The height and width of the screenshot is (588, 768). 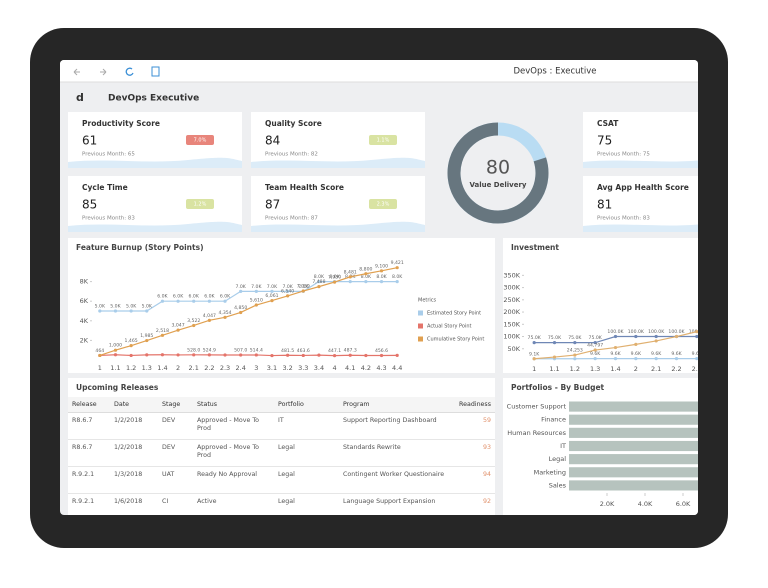 I want to click on data-label: 4,850, so click(x=240, y=308).